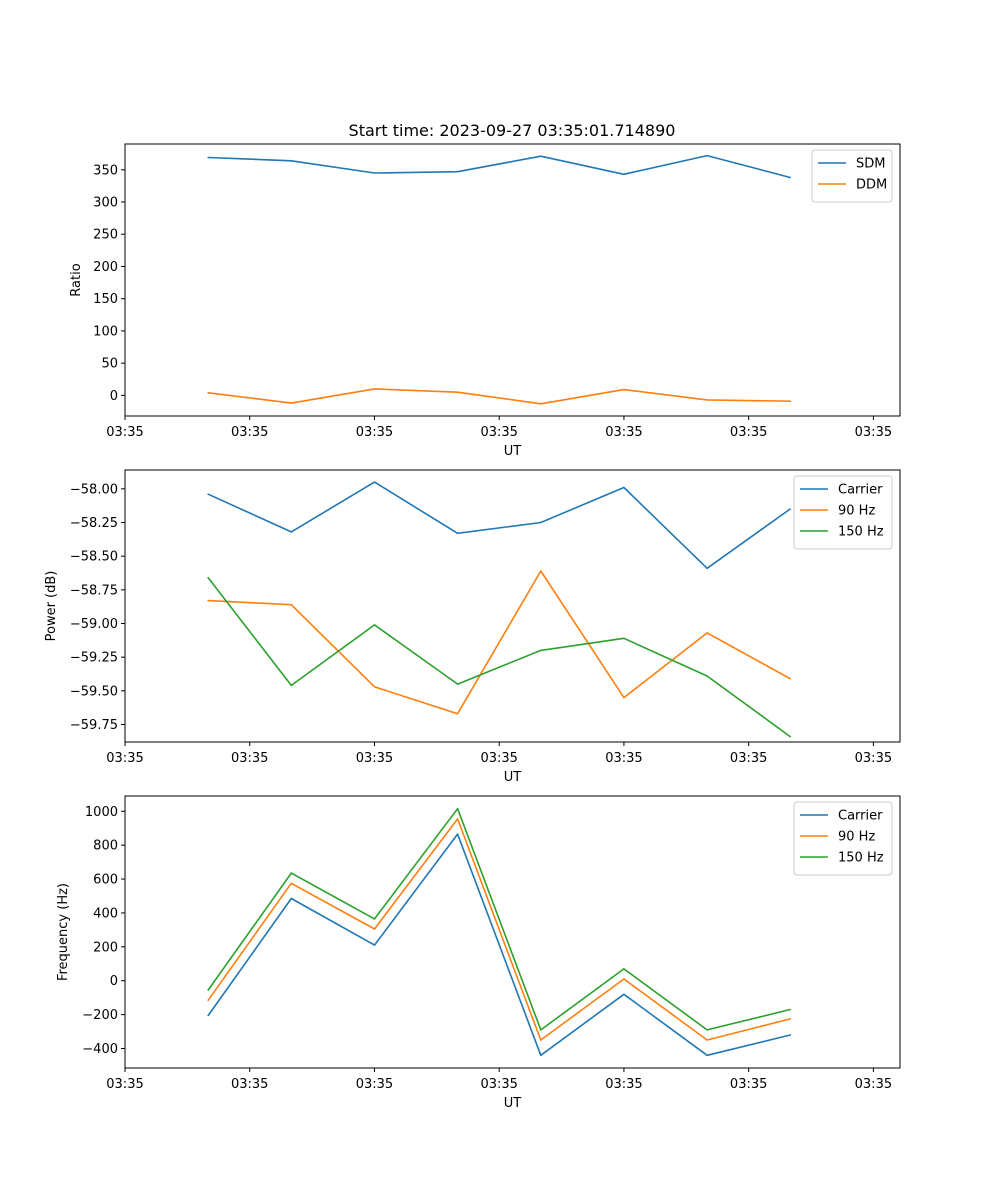 The height and width of the screenshot is (1200, 1000). Describe the element at coordinates (105, 846) in the screenshot. I see `y-tick-label: 800` at that location.